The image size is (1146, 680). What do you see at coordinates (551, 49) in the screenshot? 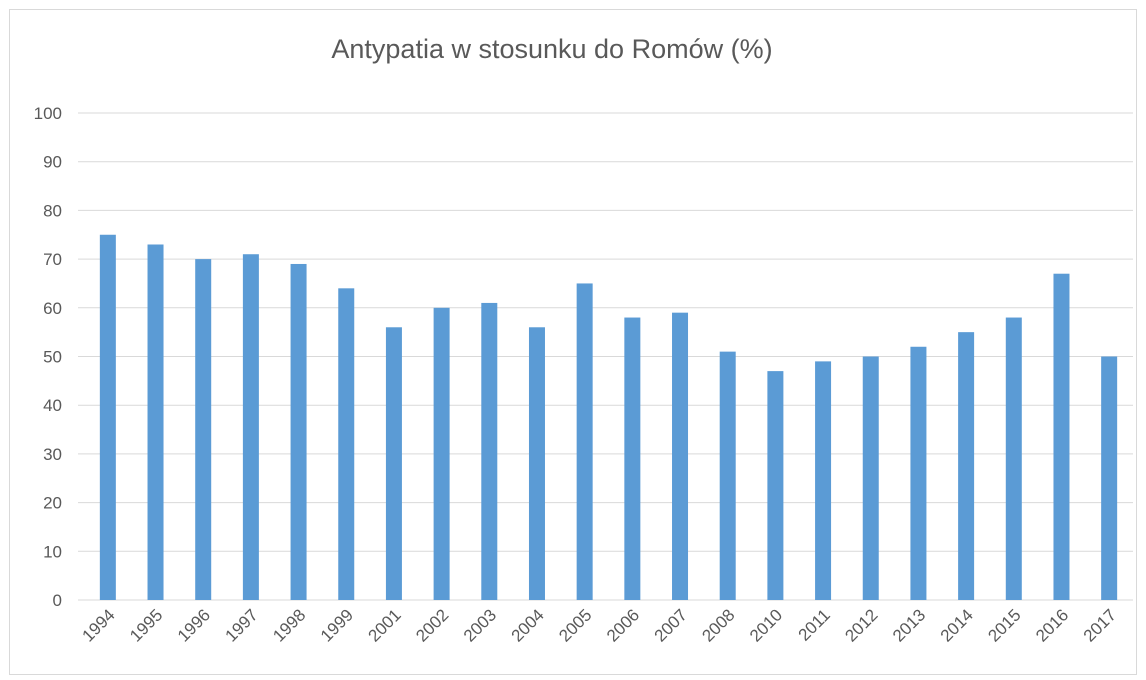
I see `chart-title: Antypatia w stosunku do Romów (%)` at bounding box center [551, 49].